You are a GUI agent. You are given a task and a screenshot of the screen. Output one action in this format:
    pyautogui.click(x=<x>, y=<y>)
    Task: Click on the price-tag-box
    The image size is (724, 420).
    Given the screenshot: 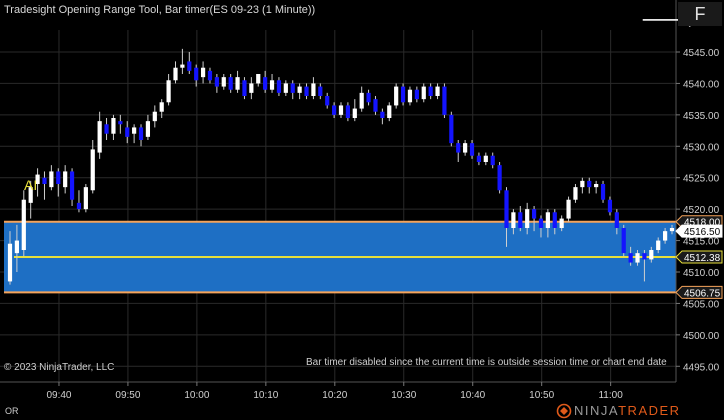 What is the action you would take?
    pyautogui.click(x=699, y=231)
    